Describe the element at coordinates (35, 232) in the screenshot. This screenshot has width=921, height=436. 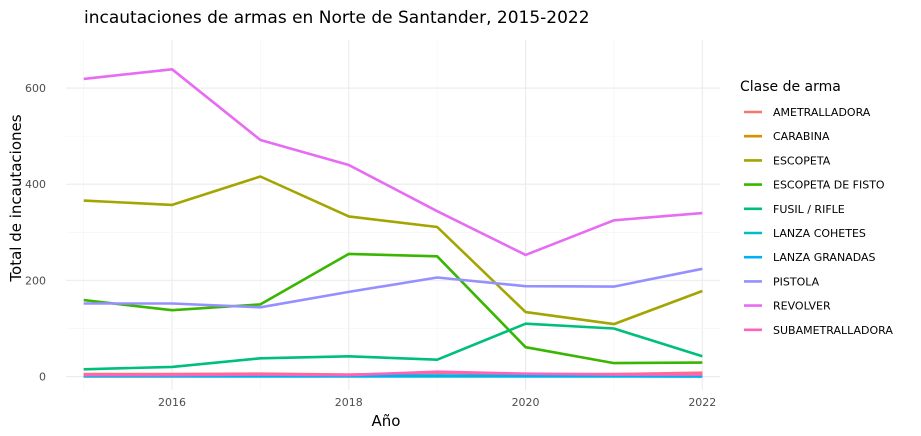
I see `y-axis-tick-labels: 0 200 400 600` at that location.